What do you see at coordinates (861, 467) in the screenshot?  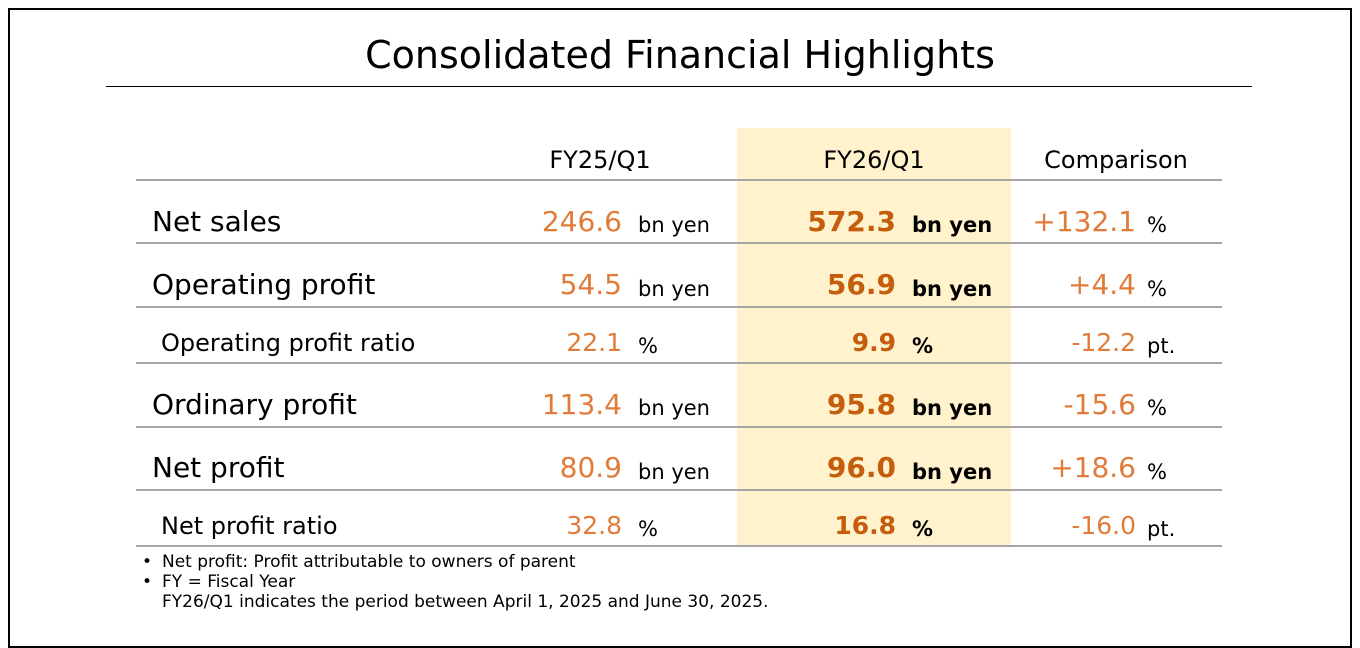 I see `fy26-value: 96.0` at bounding box center [861, 467].